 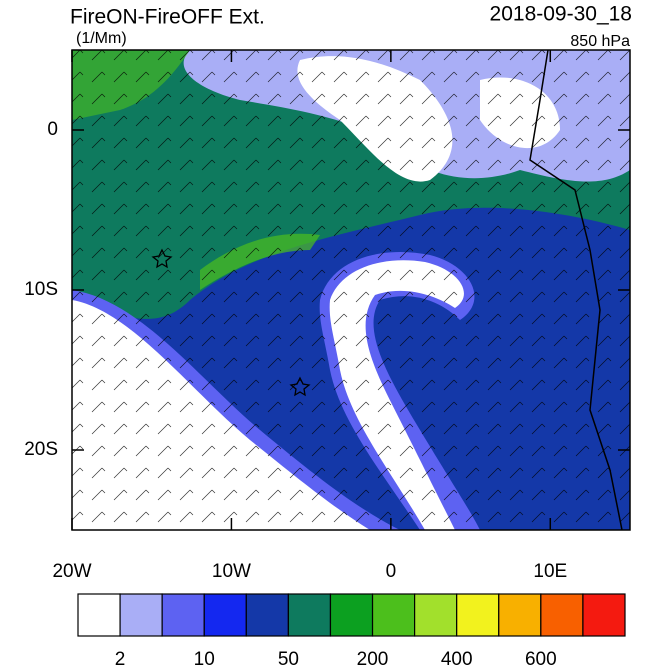 I want to click on x-tick-label: 20W, so click(x=71, y=571).